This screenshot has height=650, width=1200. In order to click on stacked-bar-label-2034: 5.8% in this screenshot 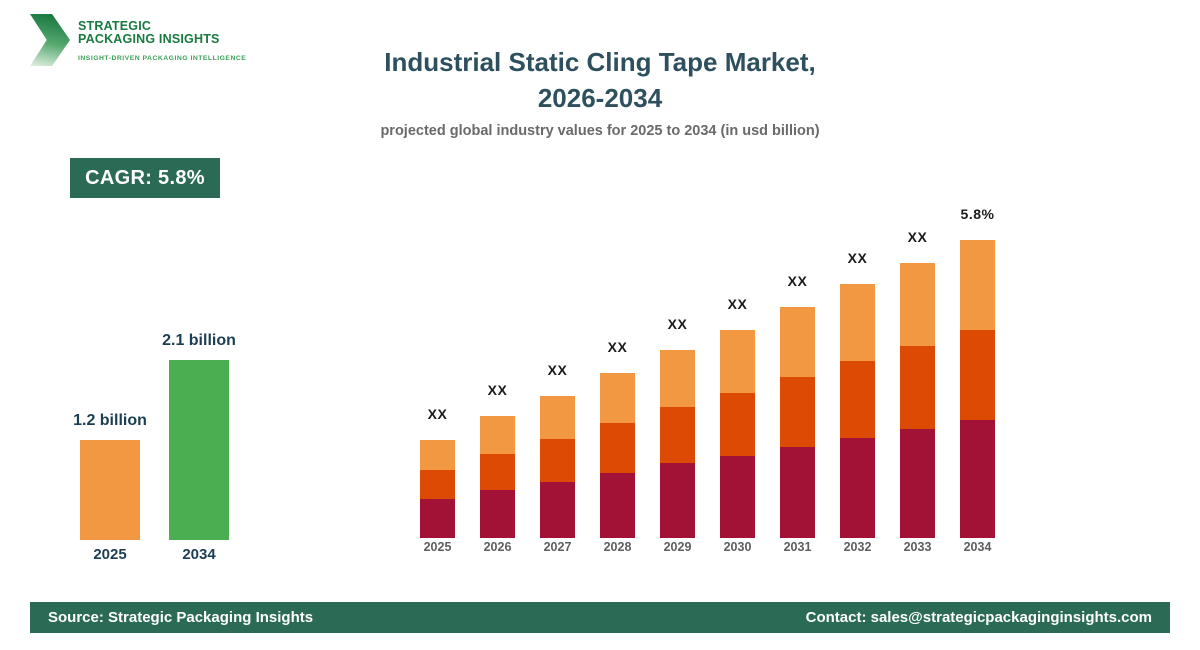, I will do `click(977, 214)`.